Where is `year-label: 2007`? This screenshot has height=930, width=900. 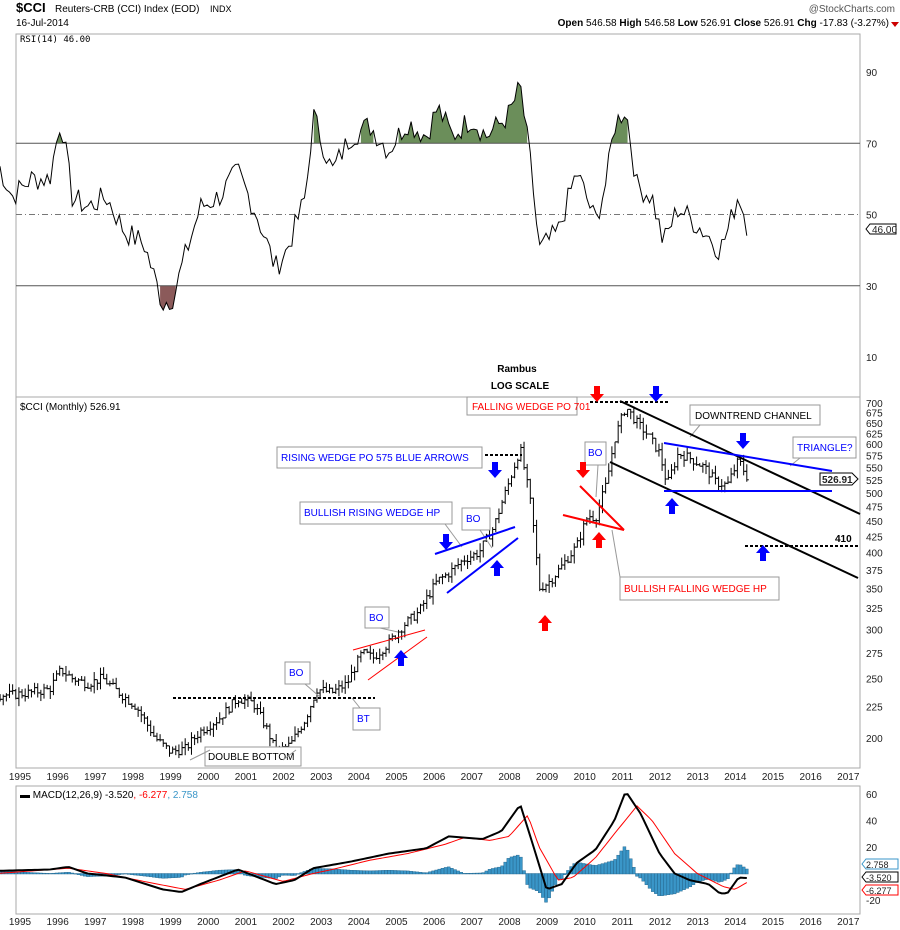
year-label: 2007 is located at coordinates (472, 777).